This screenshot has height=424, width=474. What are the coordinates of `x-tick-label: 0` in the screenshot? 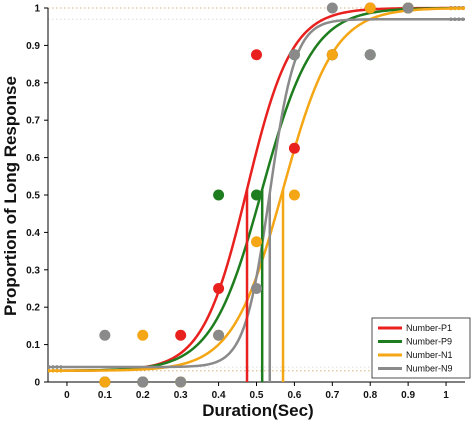 It's located at (67, 395).